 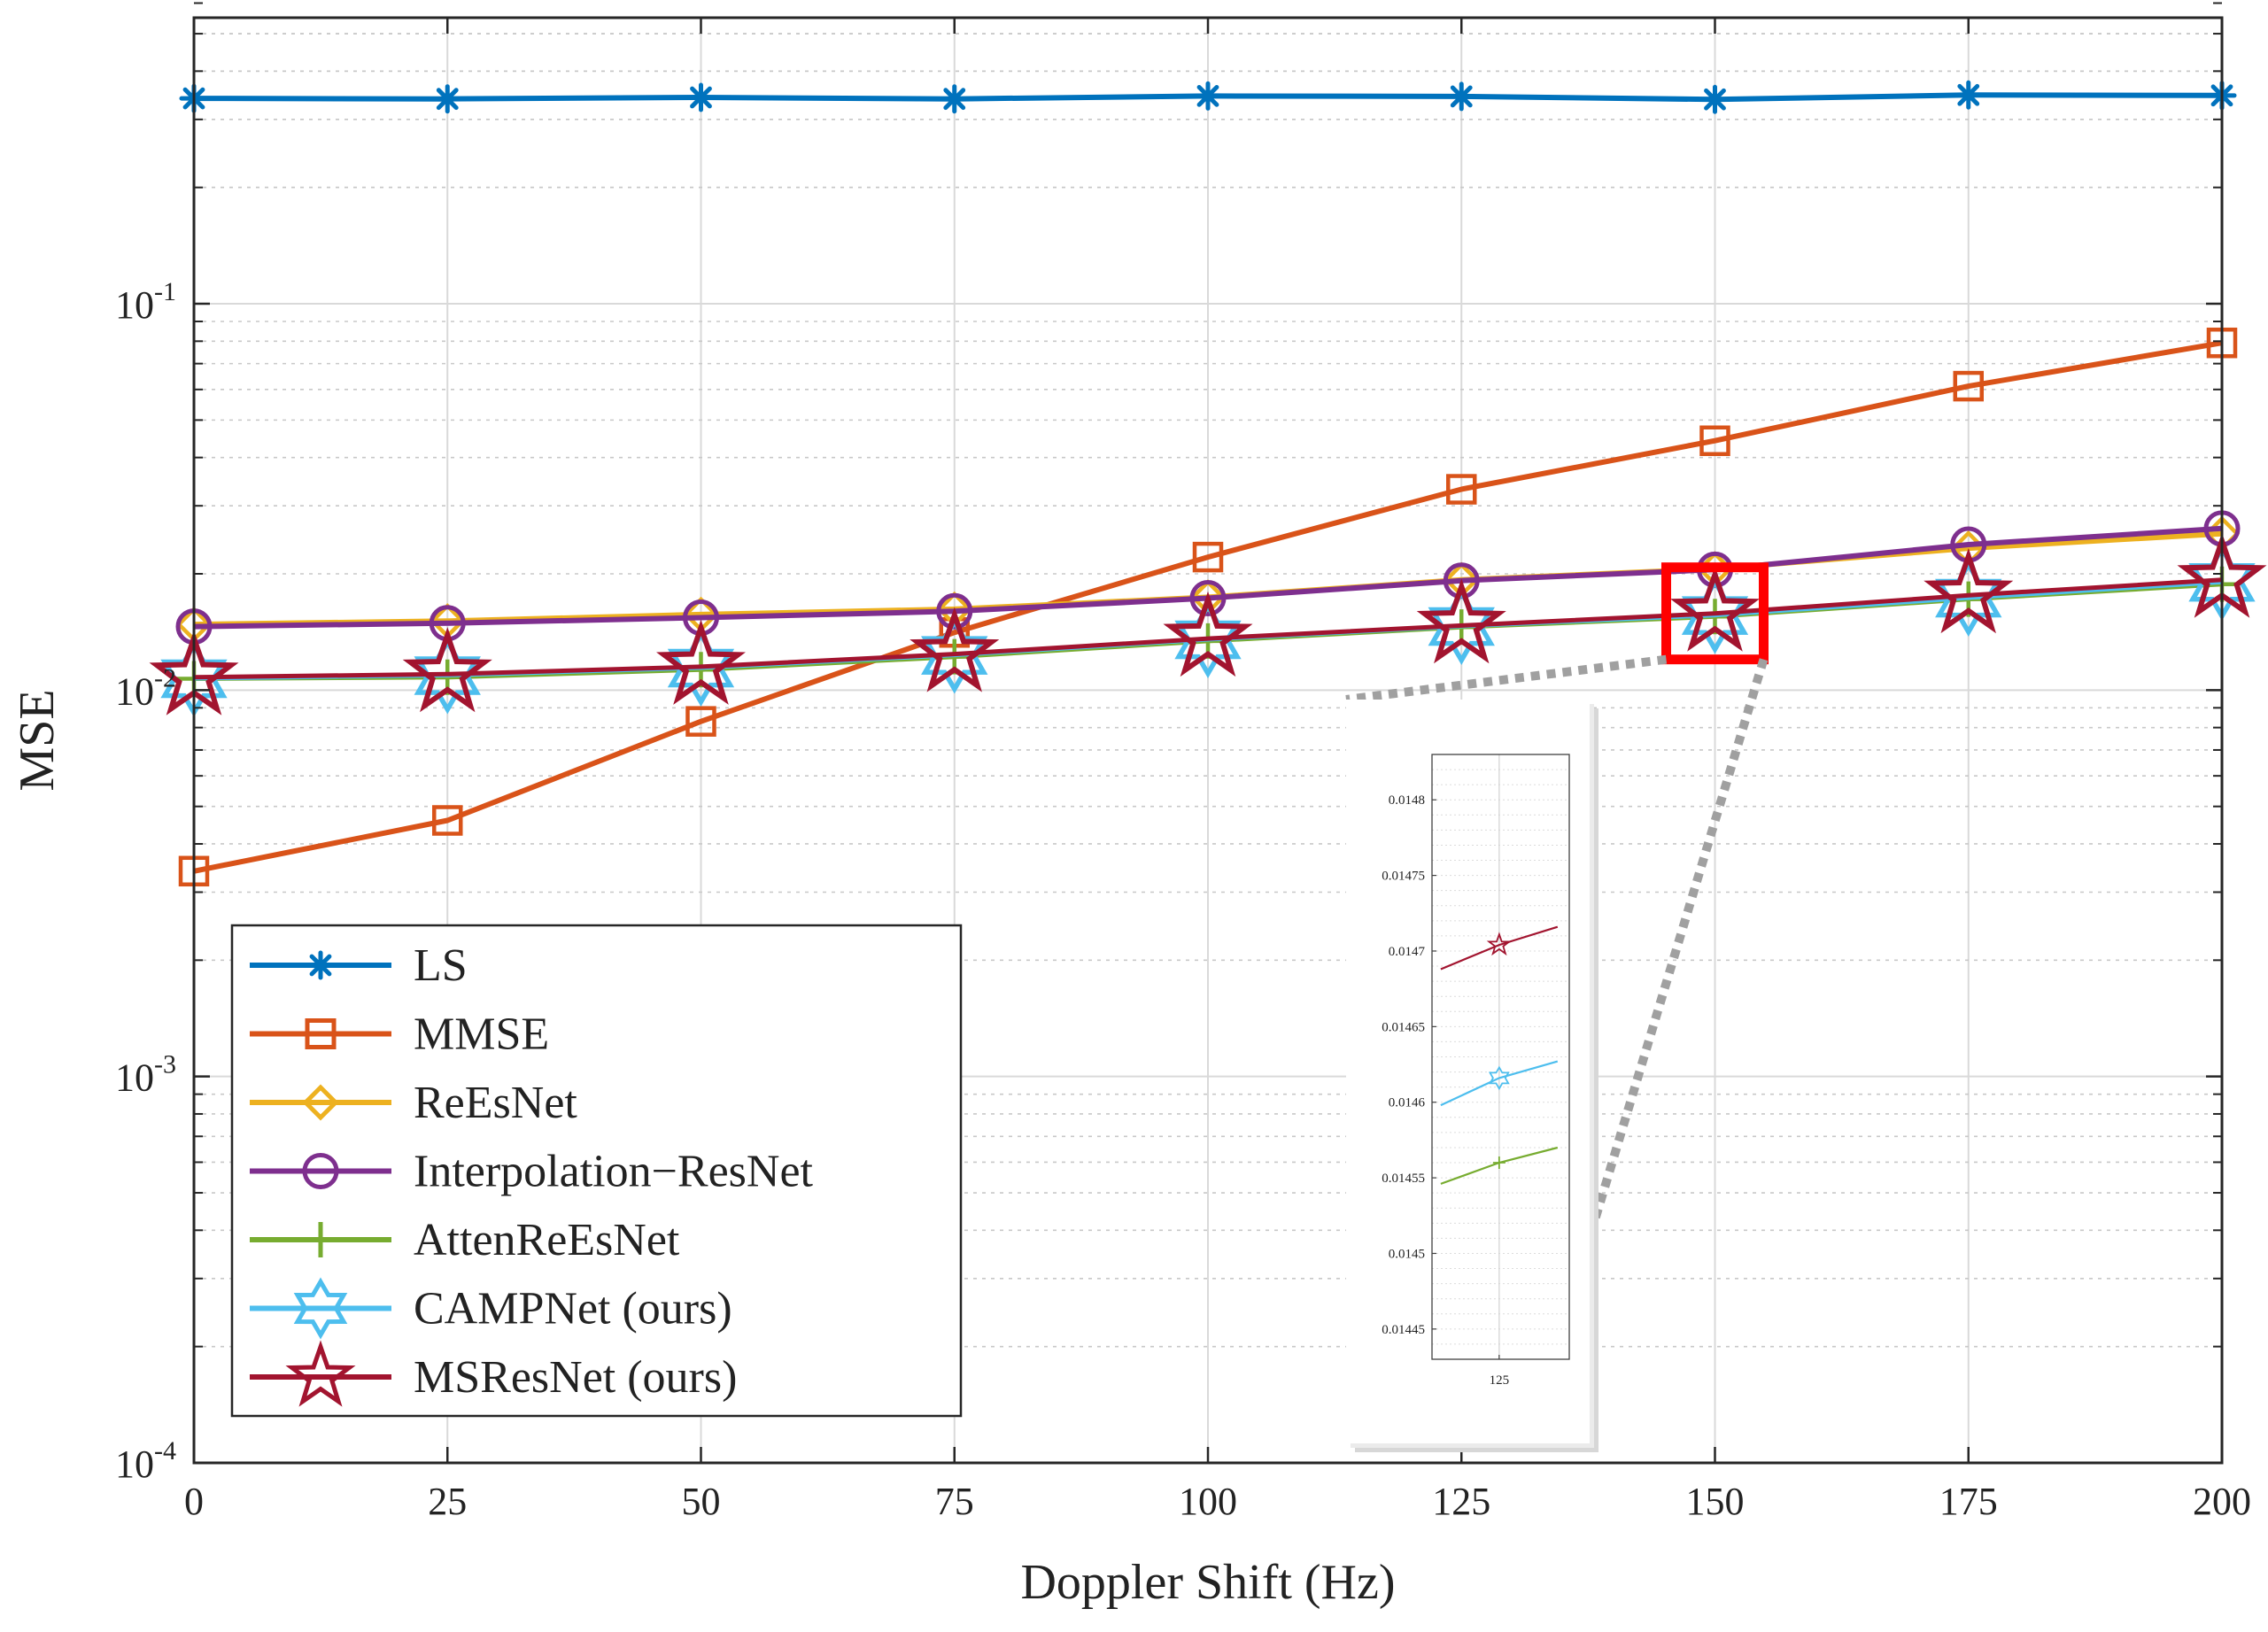 I want to click on legend-label-mmse: MMSE, so click(x=481, y=1034).